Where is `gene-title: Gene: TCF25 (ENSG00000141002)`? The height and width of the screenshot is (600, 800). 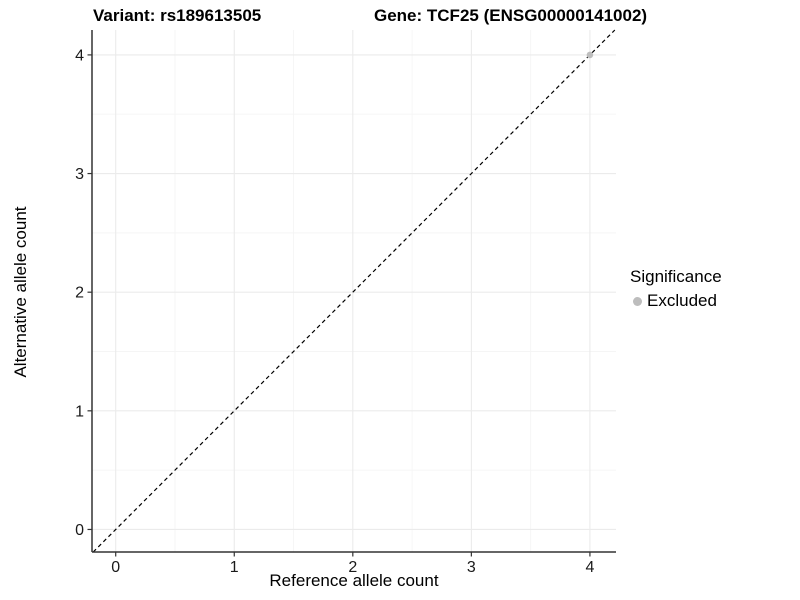 gene-title: Gene: TCF25 (ENSG00000141002) is located at coordinates (511, 15).